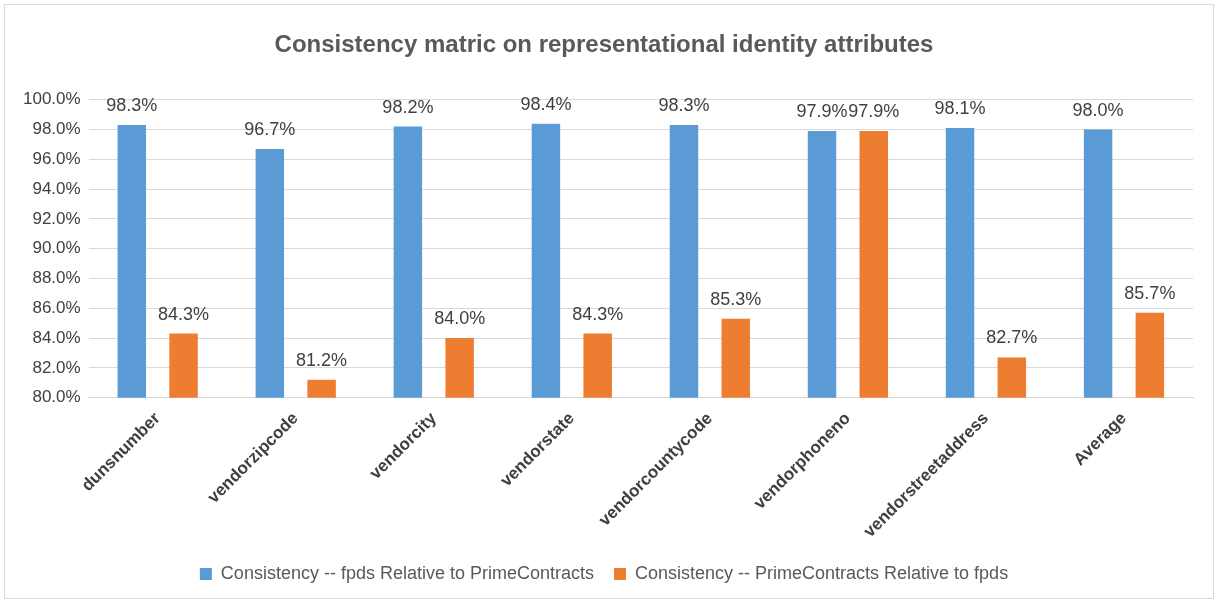 The image size is (1220, 605). What do you see at coordinates (1098, 109) in the screenshot?
I see `data-label: 98.0%` at bounding box center [1098, 109].